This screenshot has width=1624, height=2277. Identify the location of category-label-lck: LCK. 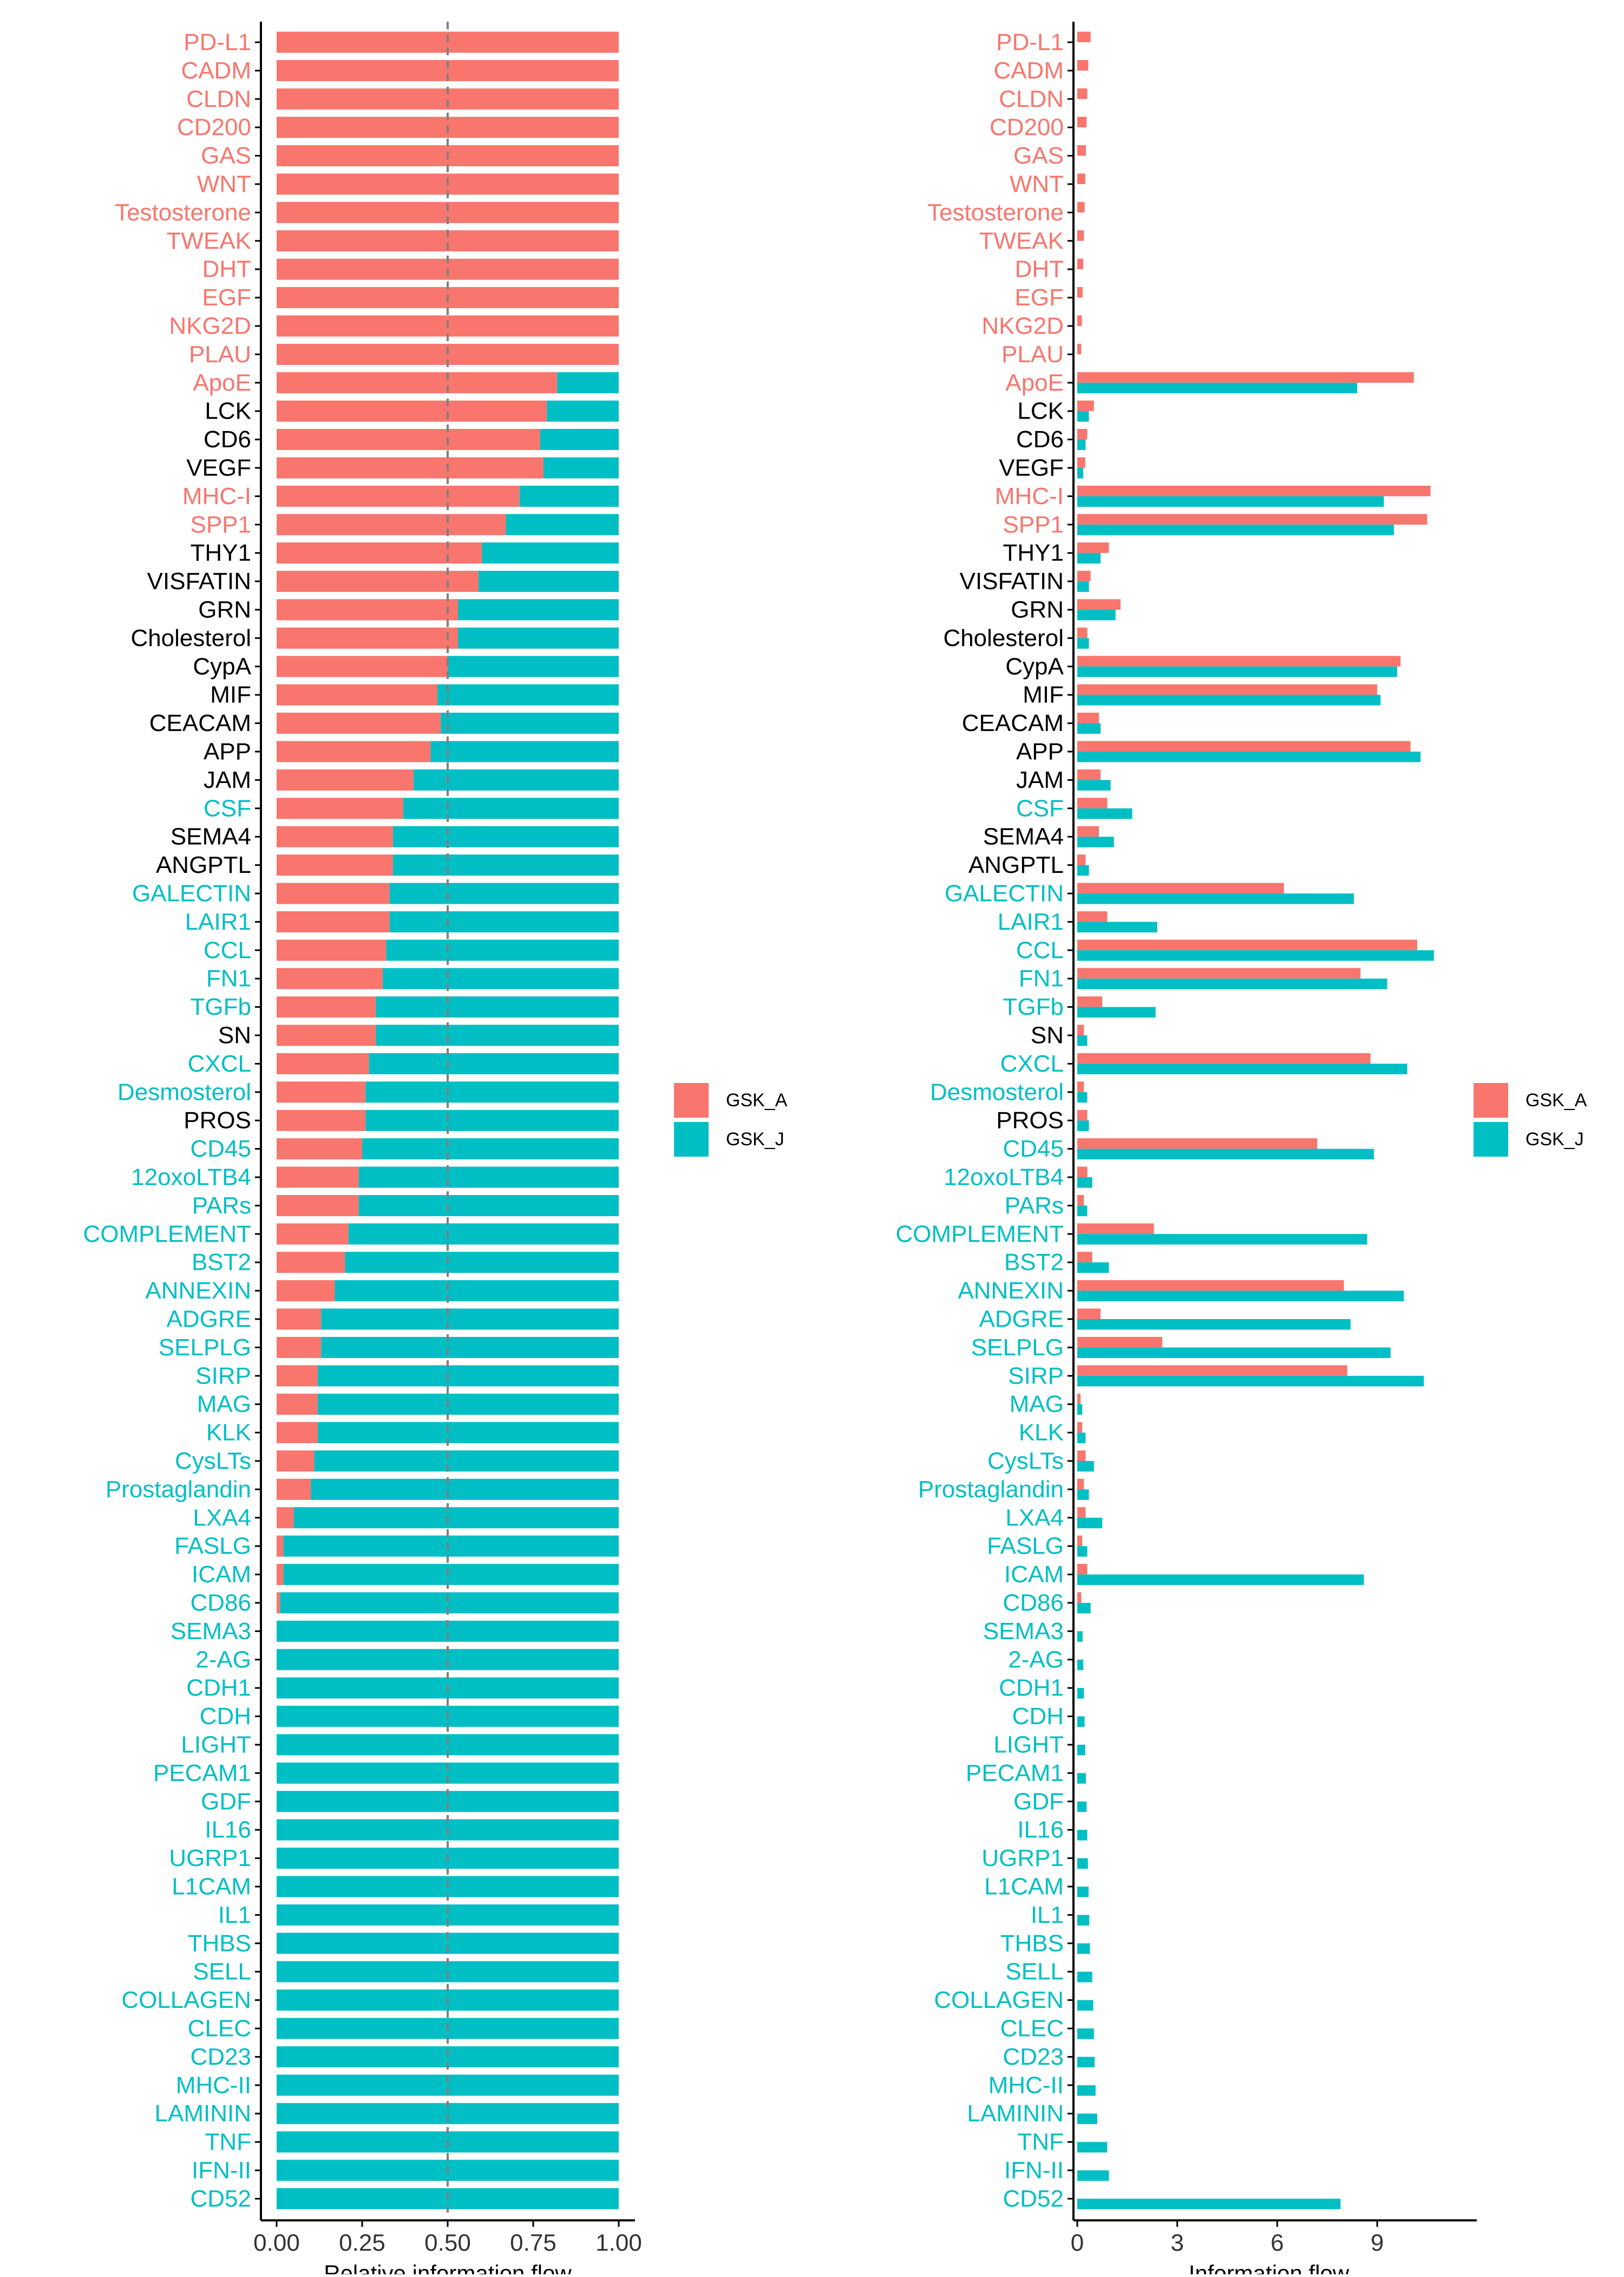
(228, 411).